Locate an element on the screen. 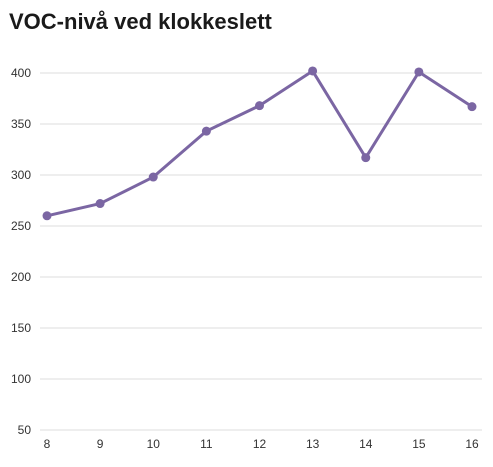 The width and height of the screenshot is (493, 467). x-tick-label-13: 13 is located at coordinates (313, 444).